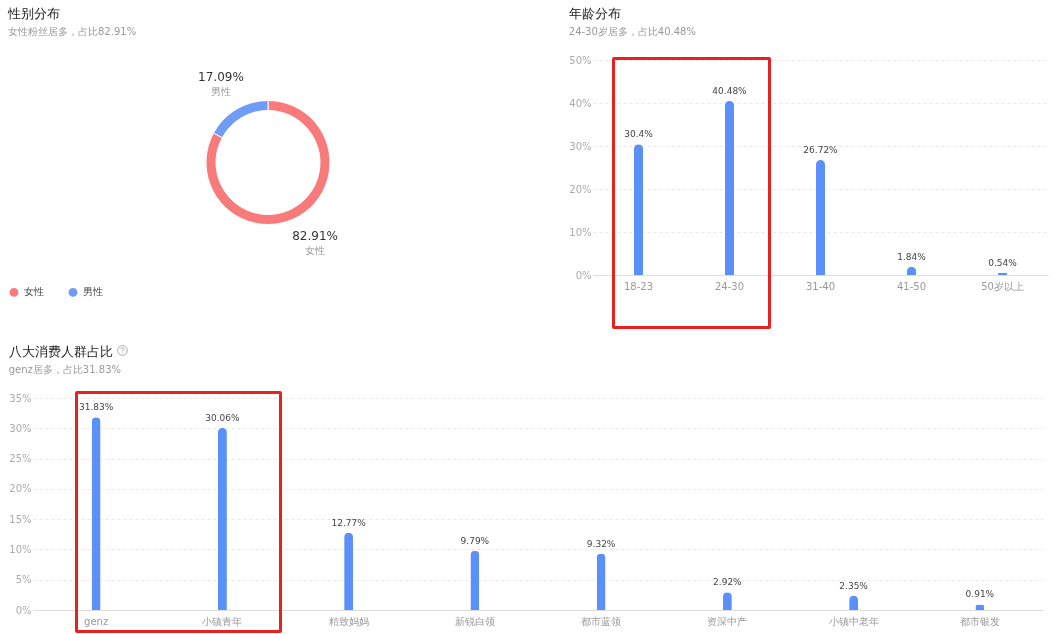 The height and width of the screenshot is (634, 1055). What do you see at coordinates (594, 13) in the screenshot?
I see `chart-title: 年龄分布` at bounding box center [594, 13].